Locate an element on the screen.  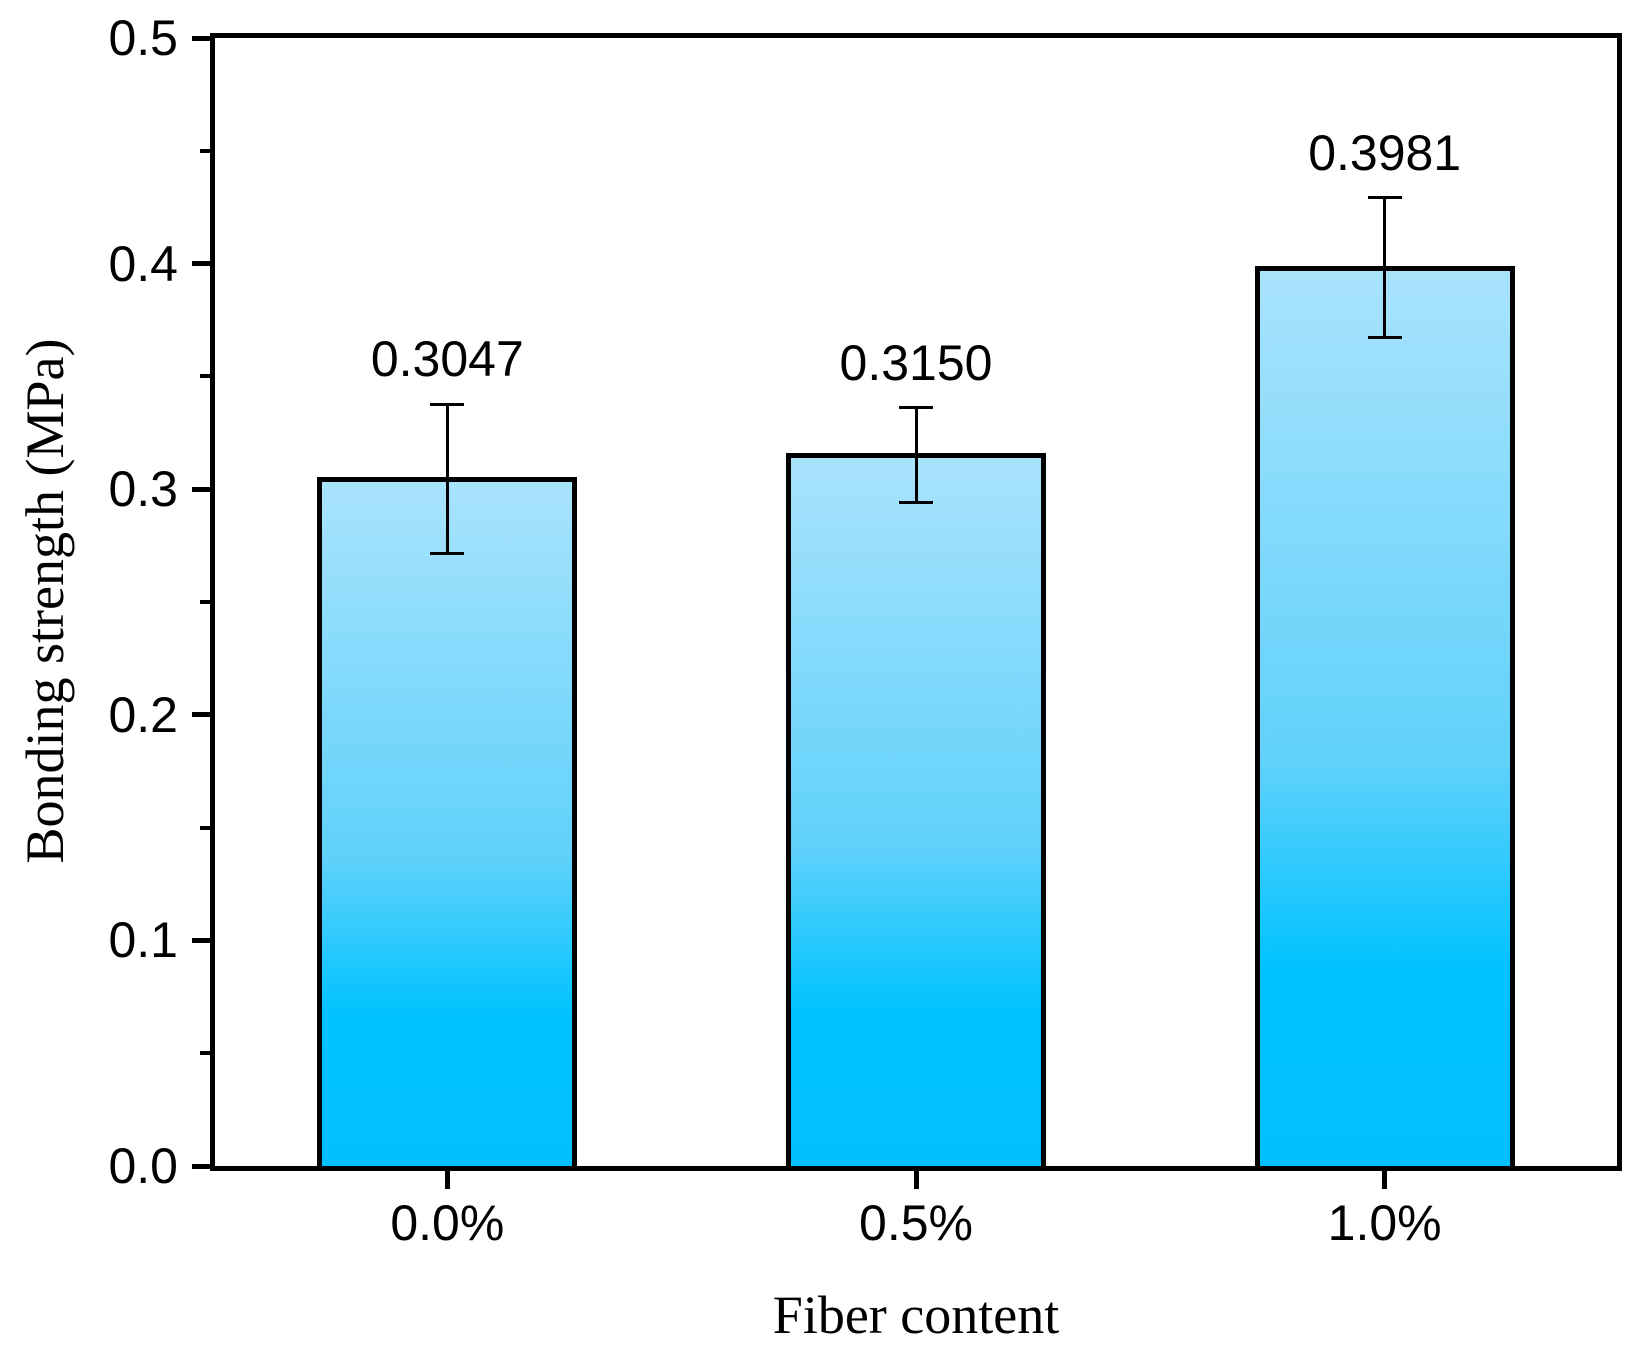
bar-value-label: 0.3150 is located at coordinates (916, 362).